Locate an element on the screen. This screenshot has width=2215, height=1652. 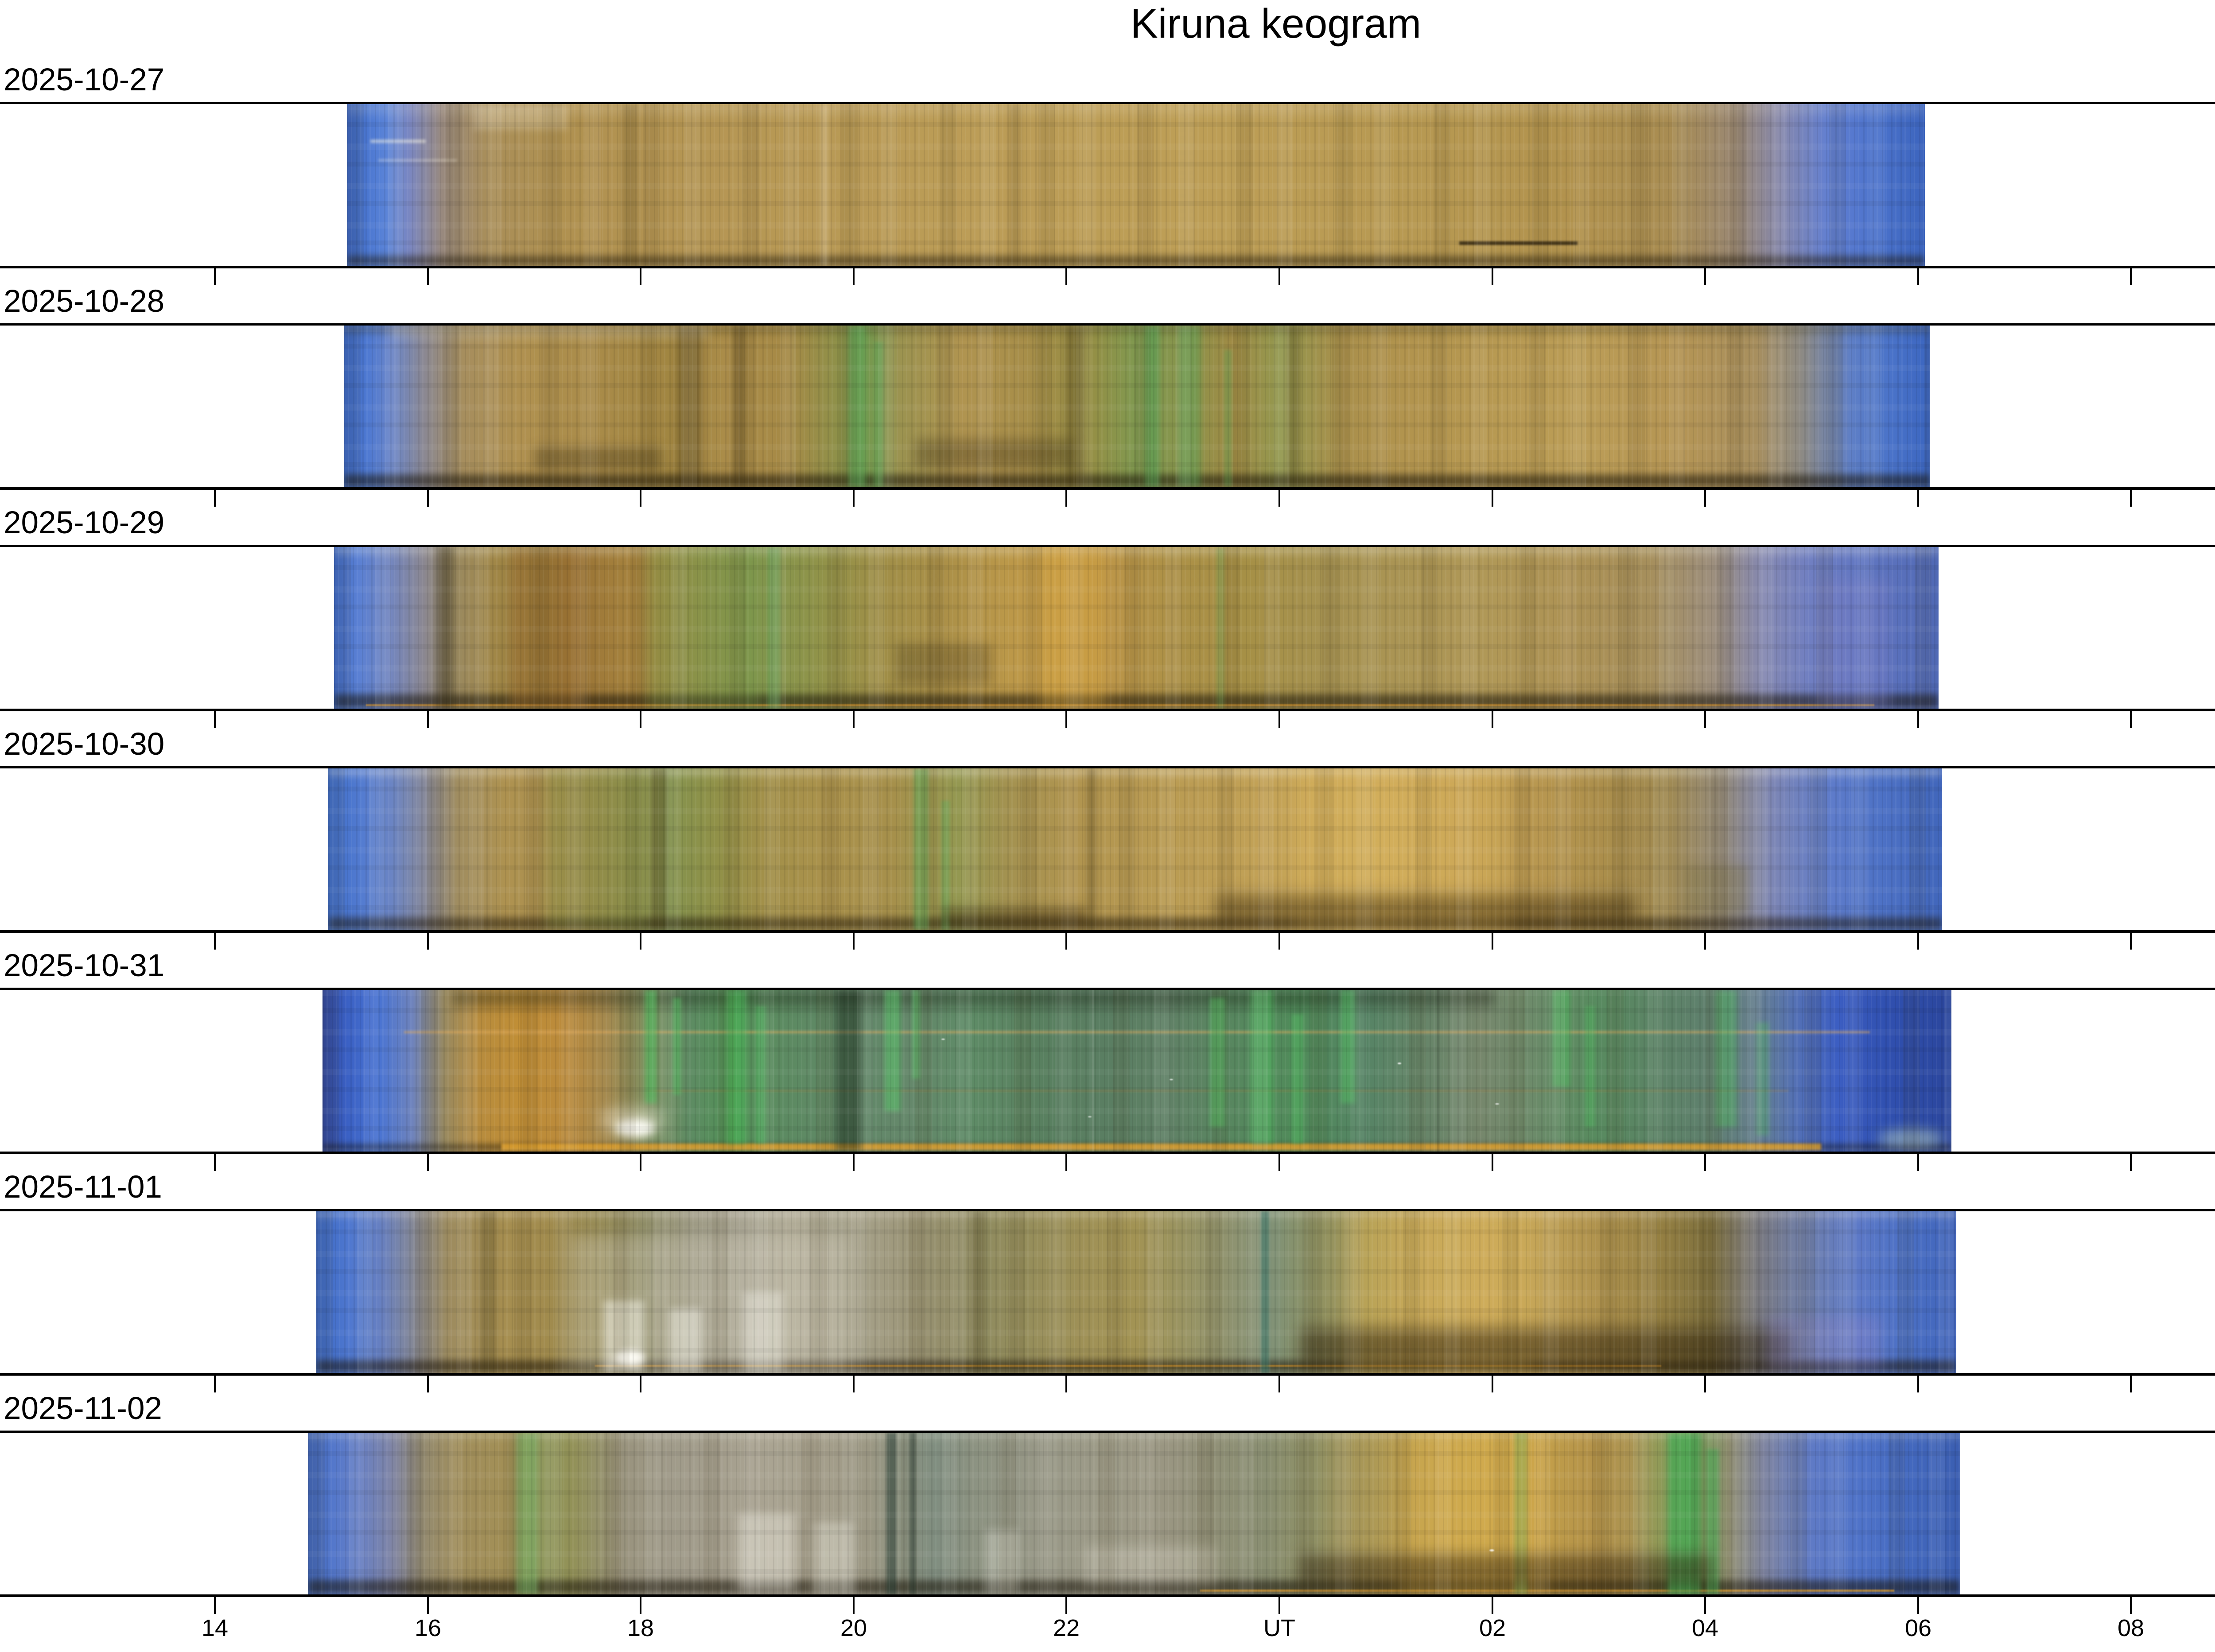
axis-tick-label: 02 is located at coordinates (1492, 1628).